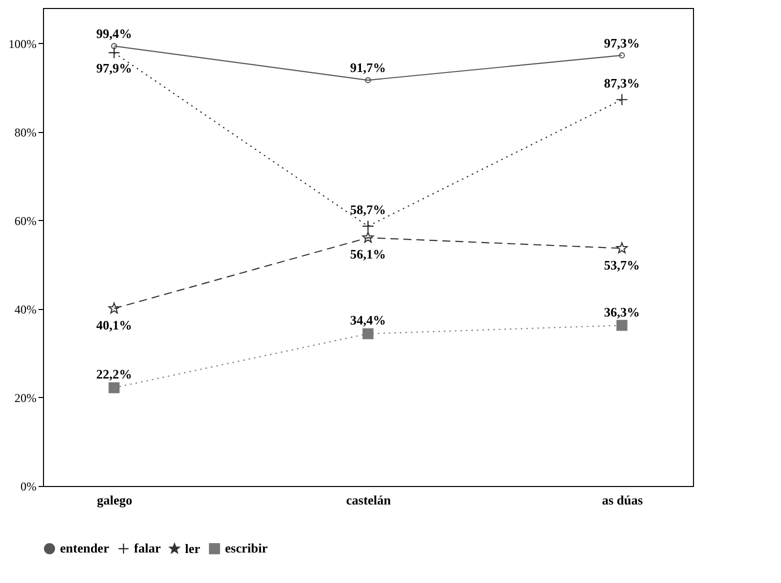 This screenshot has width=781, height=583. What do you see at coordinates (369, 500) in the screenshot?
I see `x-tick-label: castelán` at bounding box center [369, 500].